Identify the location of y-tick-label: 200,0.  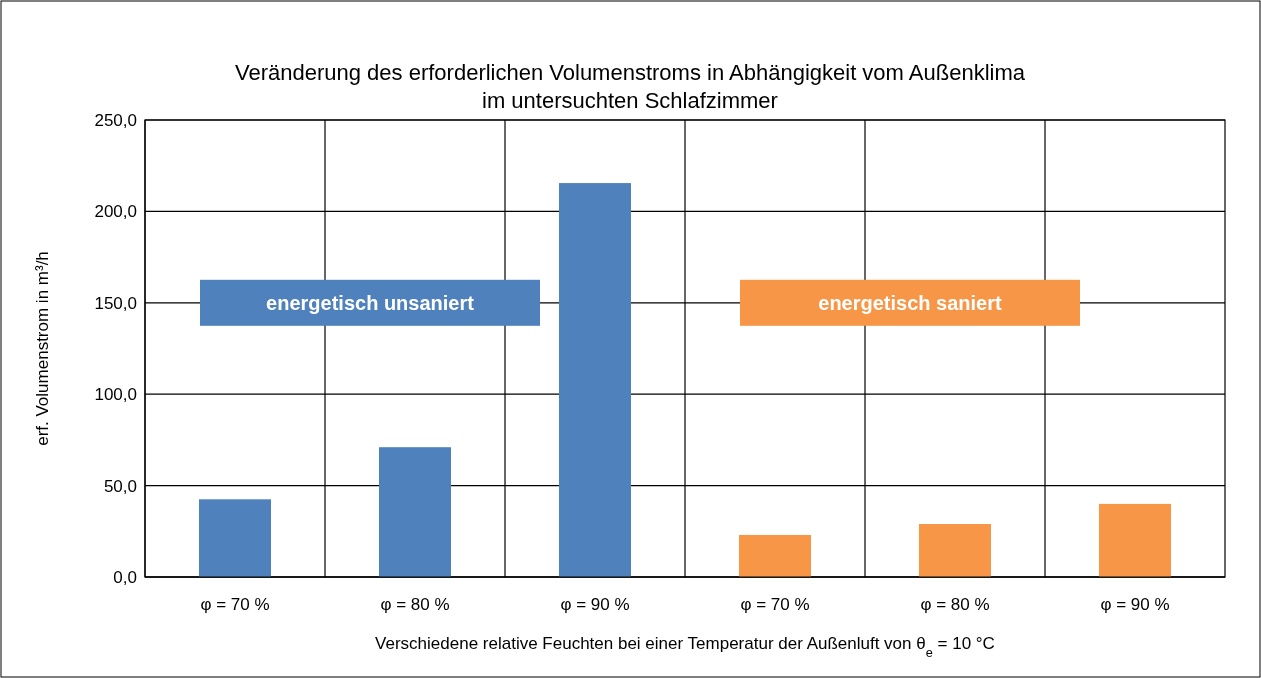
(115, 212).